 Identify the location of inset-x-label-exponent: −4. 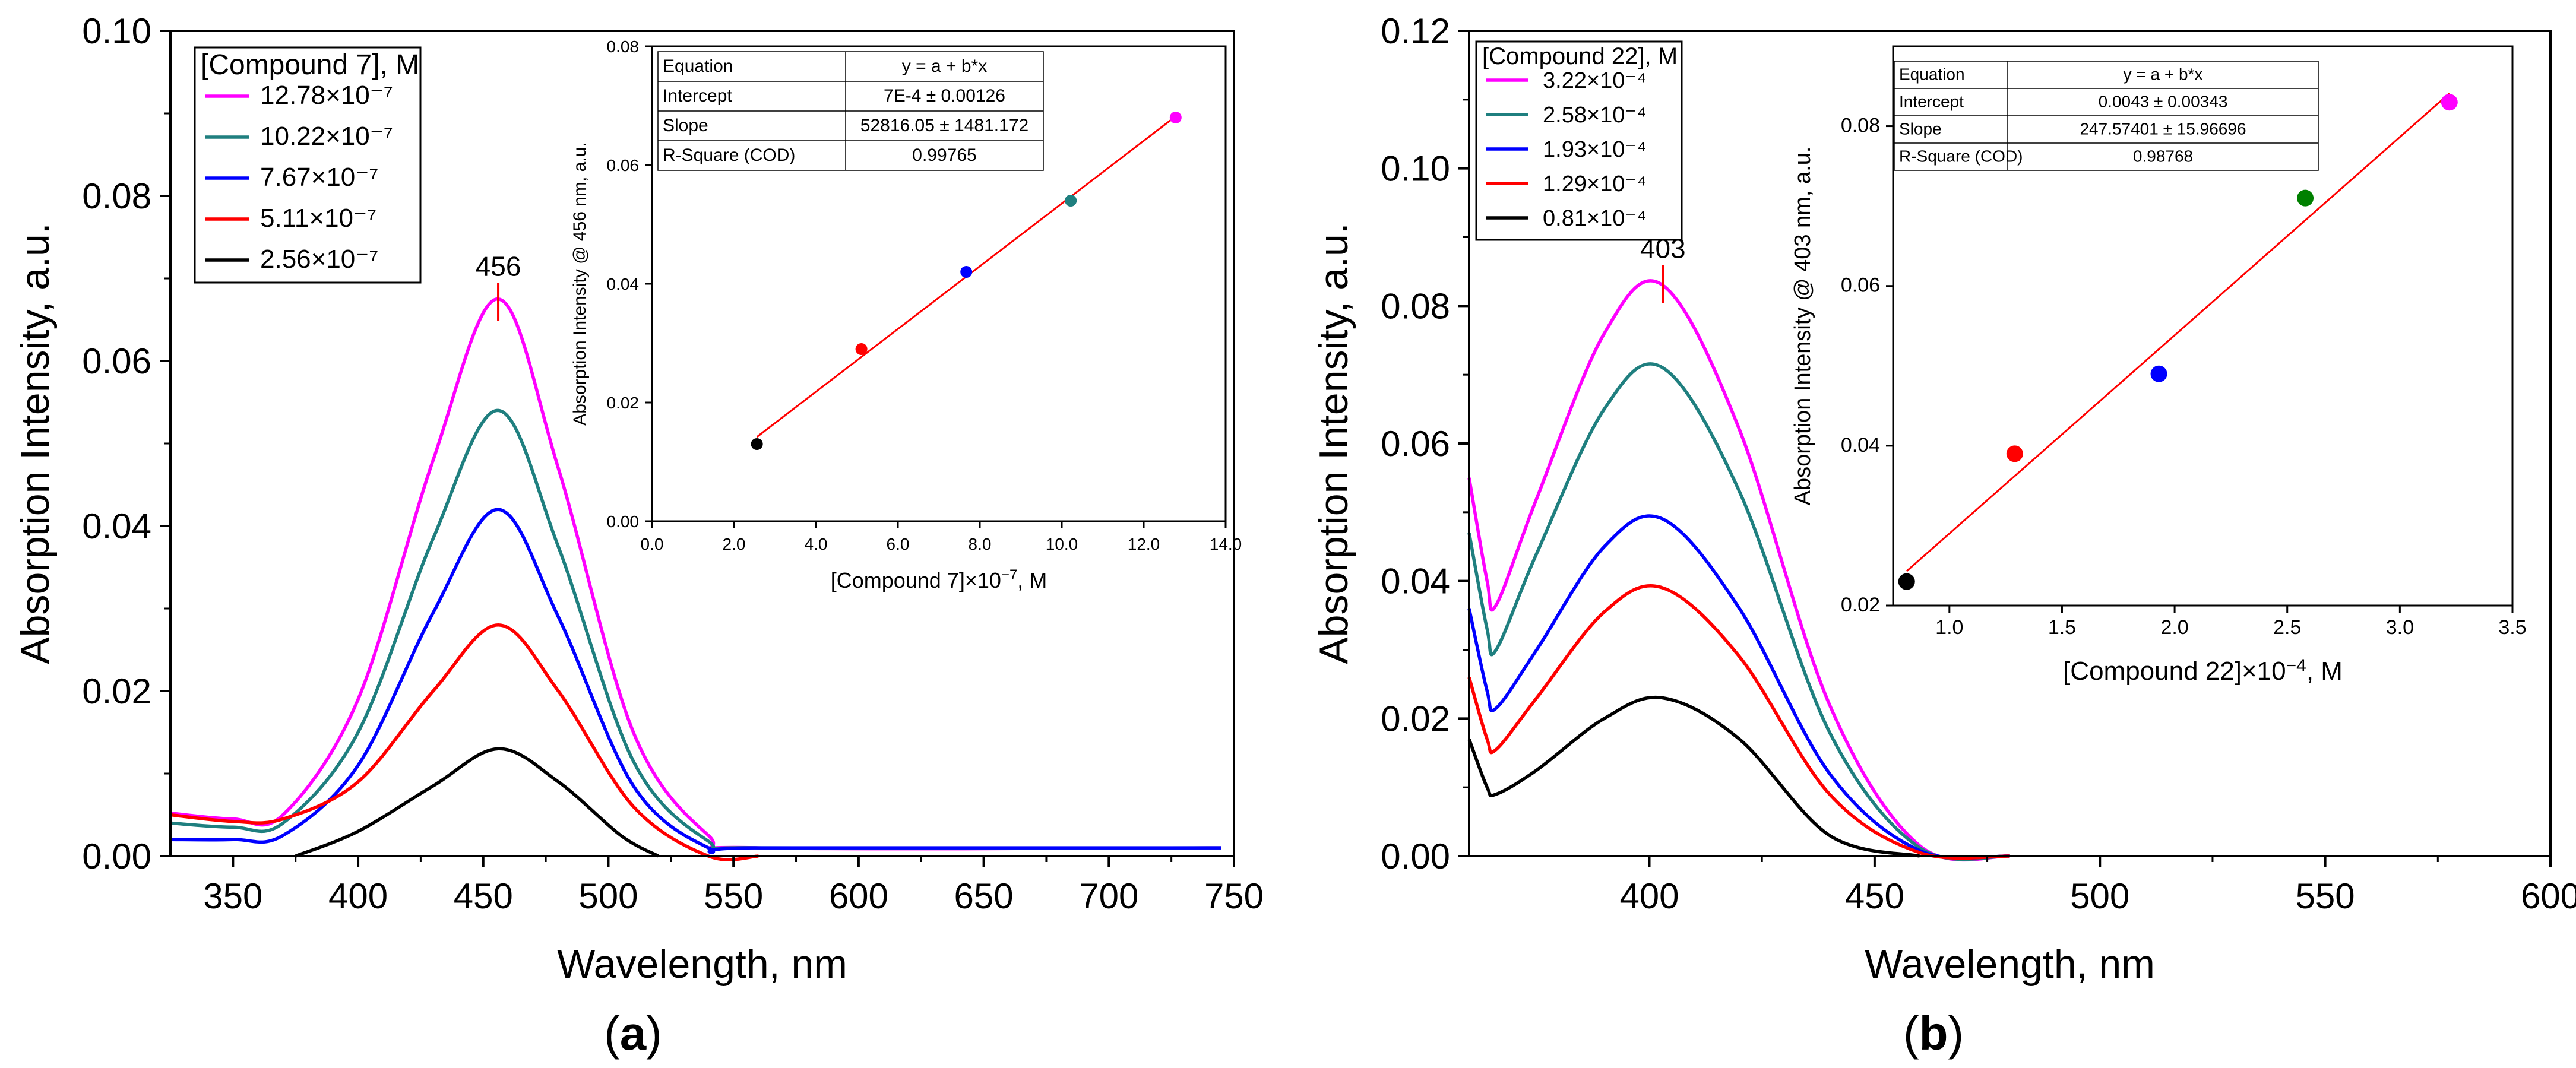
(2296, 666).